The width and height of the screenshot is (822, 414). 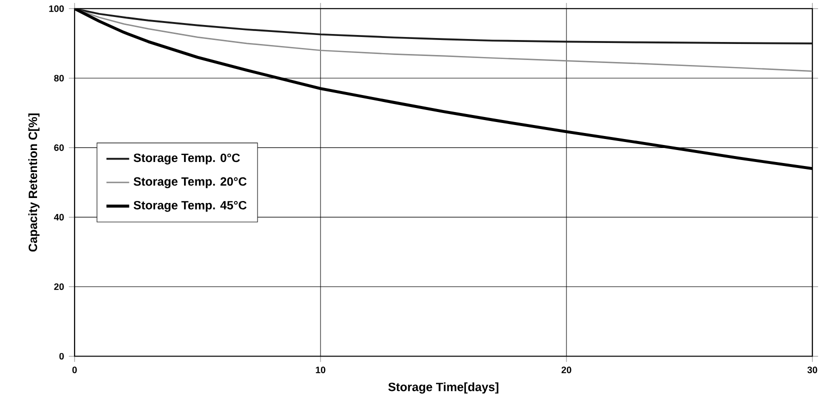 What do you see at coordinates (61, 356) in the screenshot?
I see `y-tick-label: 0` at bounding box center [61, 356].